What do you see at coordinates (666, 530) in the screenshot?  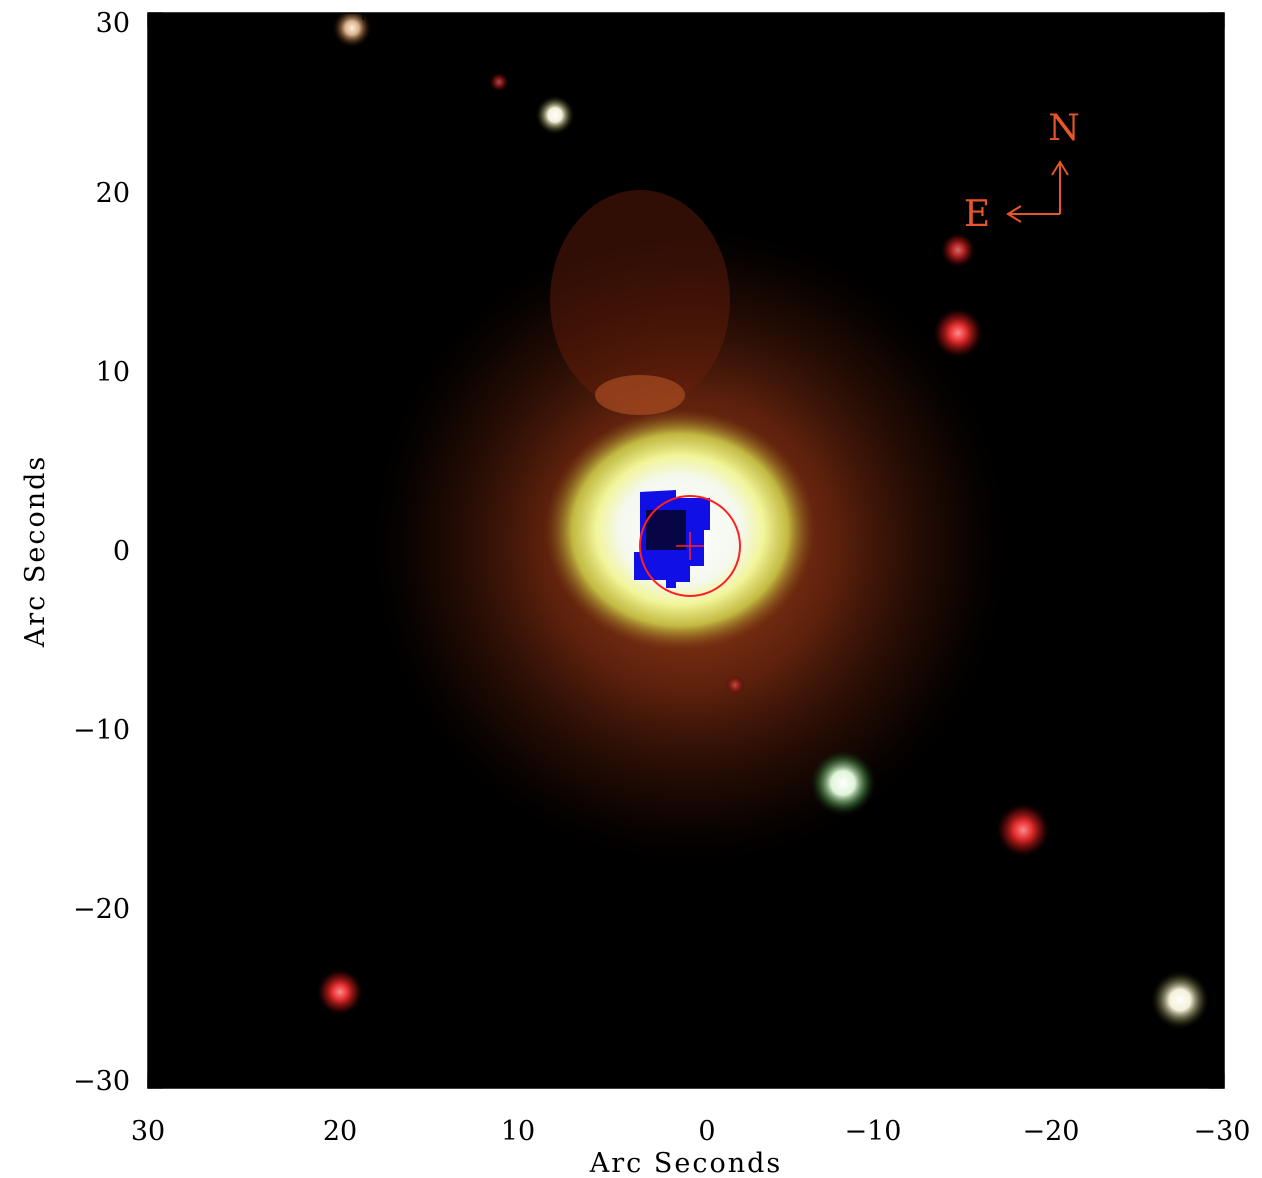 I see `saturated-core-center` at bounding box center [666, 530].